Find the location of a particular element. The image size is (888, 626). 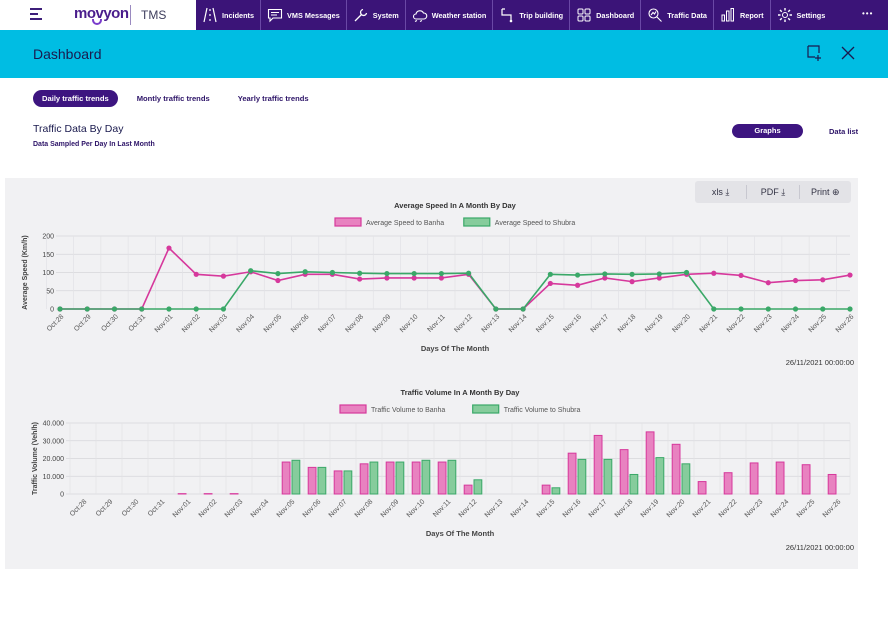

print-button: Print ⊕ is located at coordinates (825, 192).